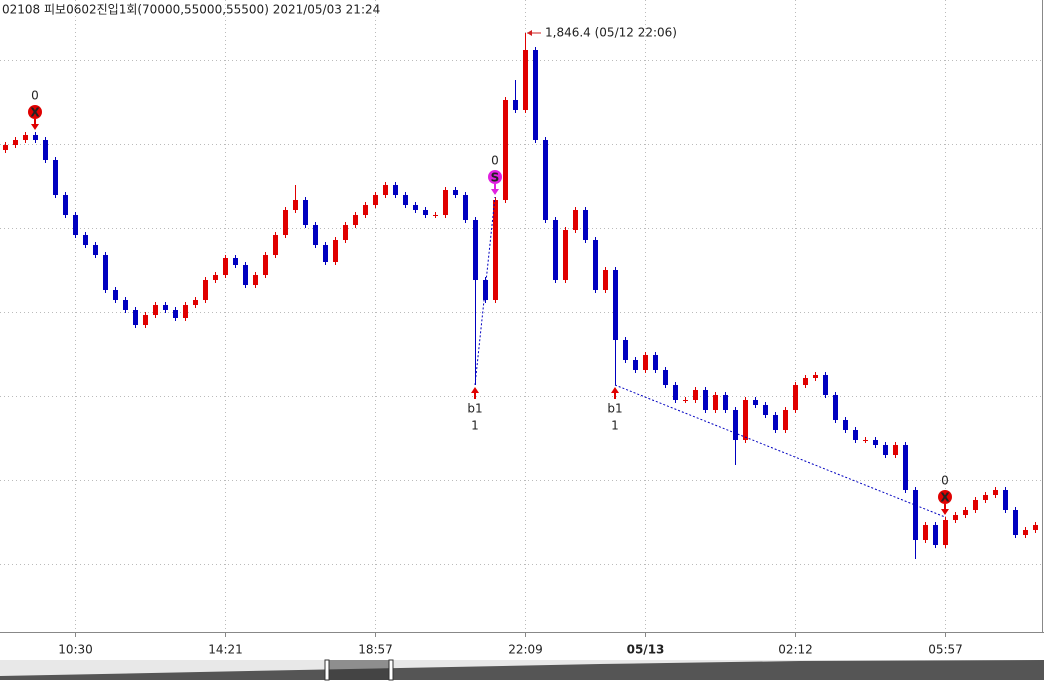 The width and height of the screenshot is (1044, 682). I want to click on scroll-window, so click(359, 670).